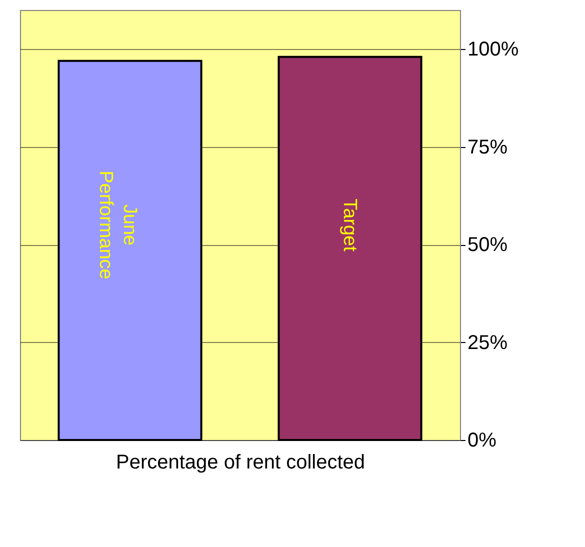 This screenshot has height=547, width=585. What do you see at coordinates (488, 245) in the screenshot?
I see `y-tick-label: 50%` at bounding box center [488, 245].